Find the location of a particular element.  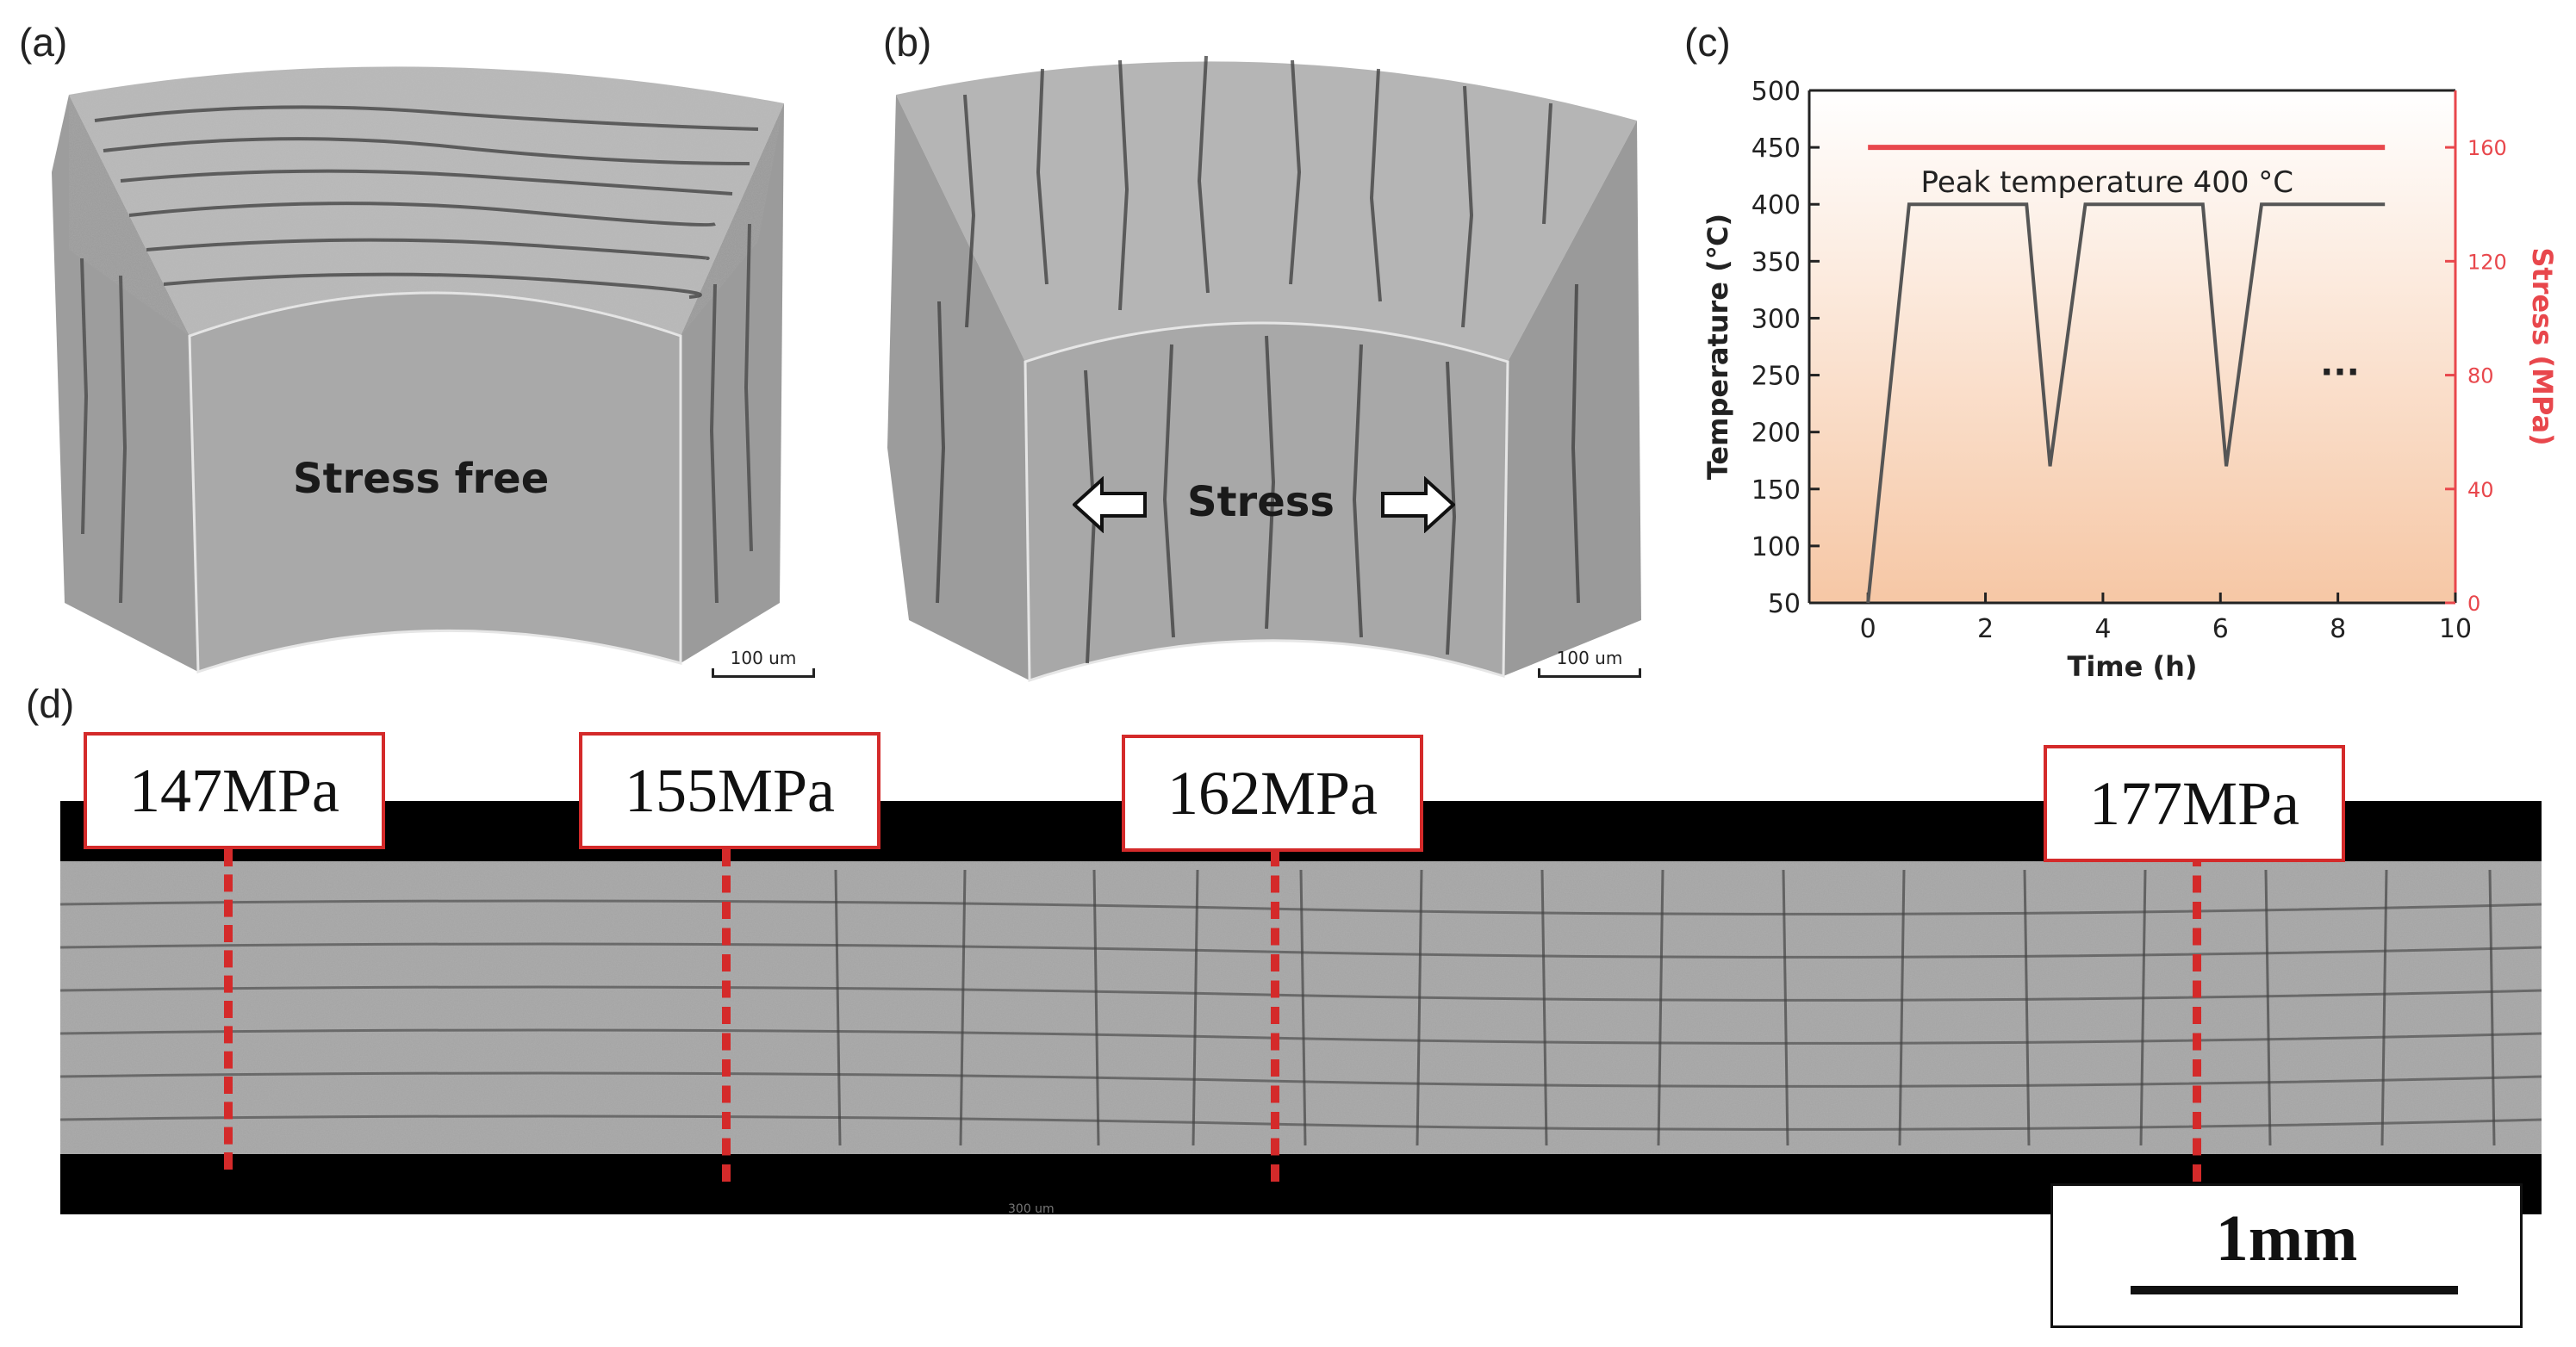

panel-d-faint-text: 300 um is located at coordinates (1031, 1208).